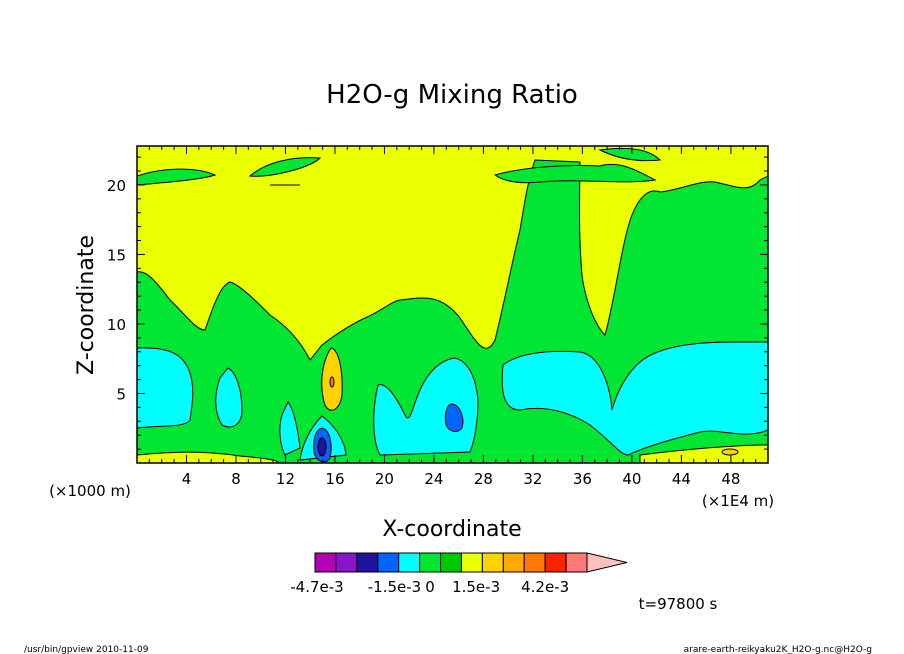  Describe the element at coordinates (121, 394) in the screenshot. I see `y-tick-label: 5` at that location.